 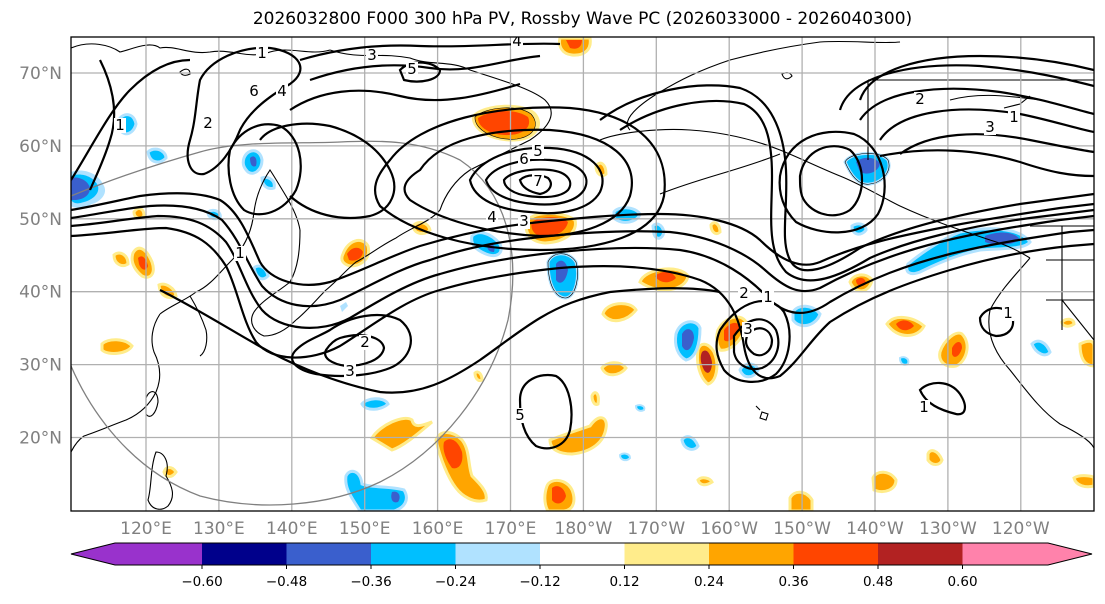 I want to click on coastline-korea, so click(x=198, y=326).